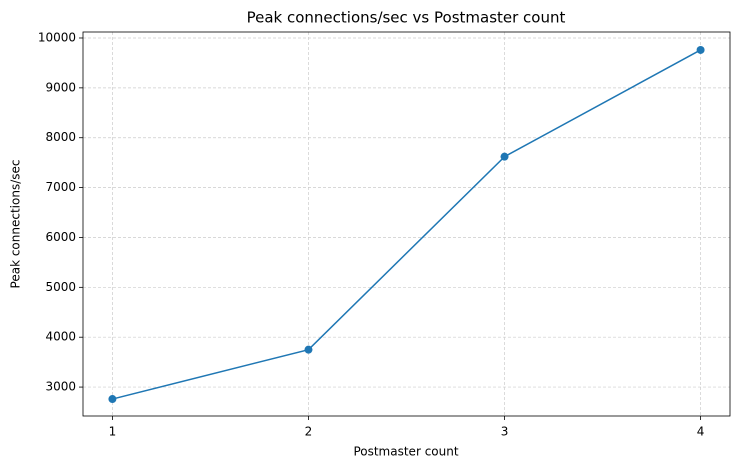  I want to click on y-tick-label: 3000, so click(60, 387).